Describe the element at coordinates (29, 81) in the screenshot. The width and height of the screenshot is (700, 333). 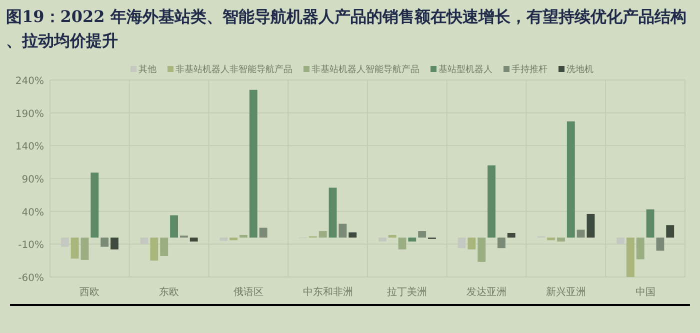
I see `y-tick-label: 240%` at that location.